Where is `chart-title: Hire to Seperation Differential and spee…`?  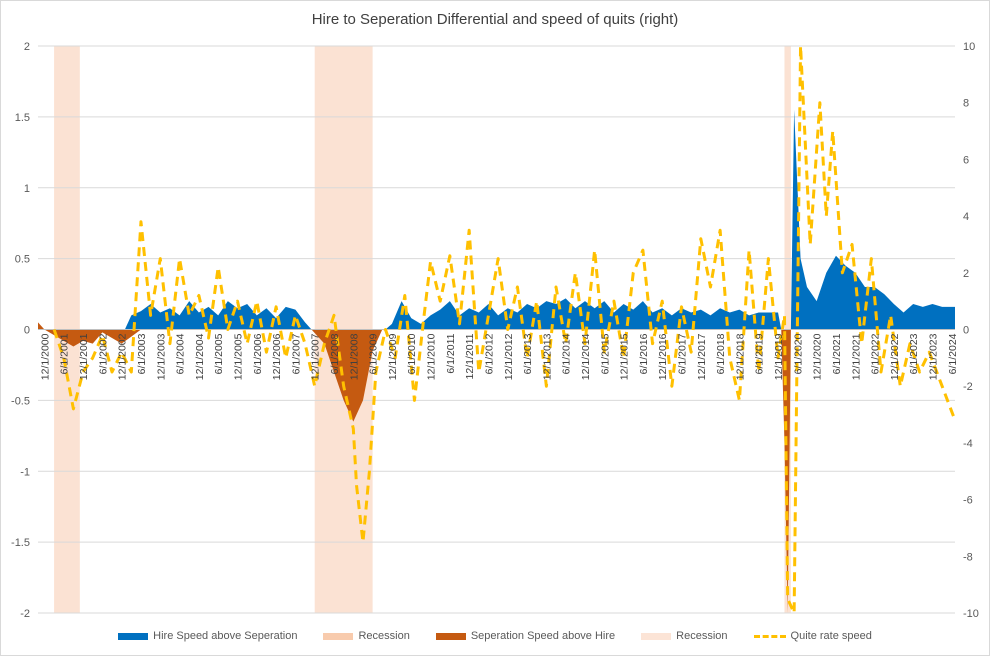
chart-title: Hire to Seperation Differential and spee… is located at coordinates (495, 19).